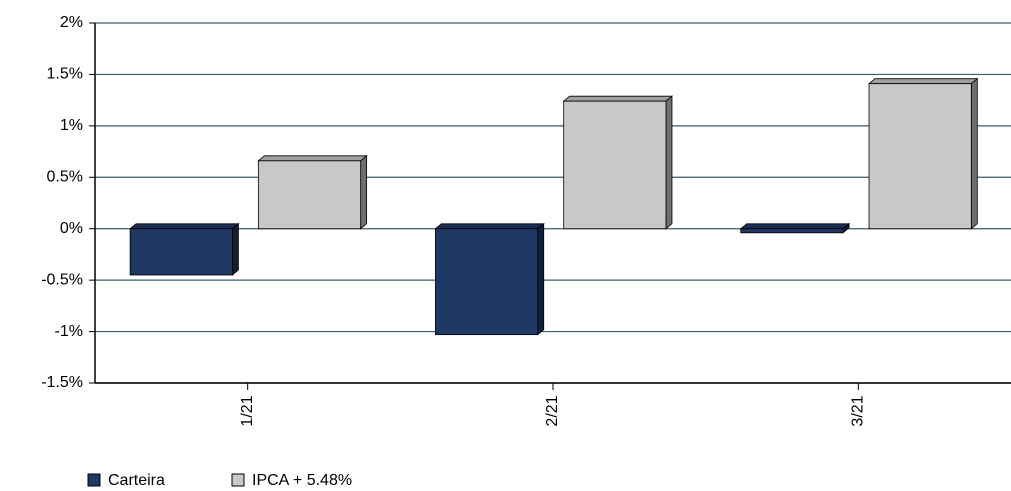 The image size is (1011, 491). Describe the element at coordinates (62, 279) in the screenshot. I see `y-tick-label: -0.5%` at that location.